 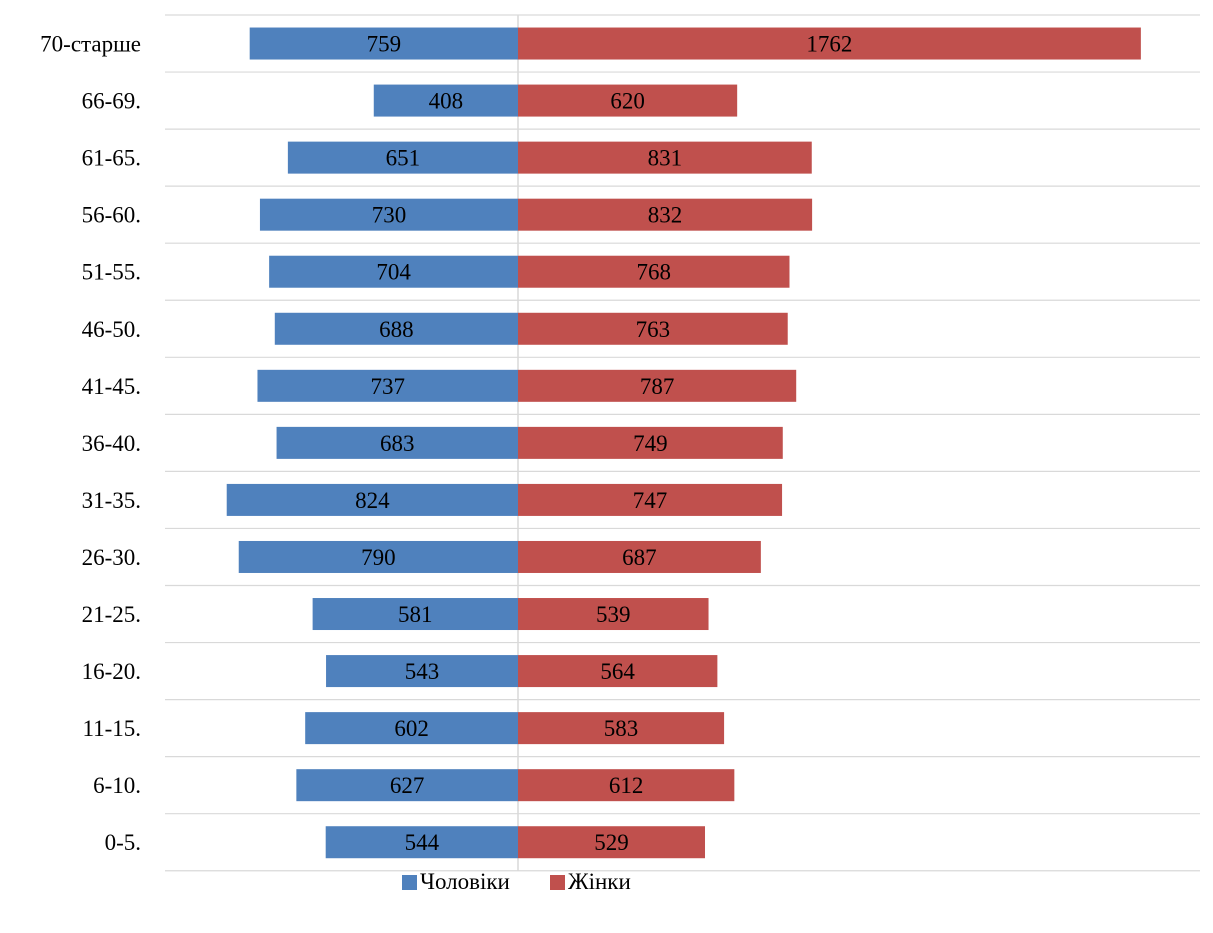 What do you see at coordinates (411, 728) in the screenshot?
I see `data-label-male: 602` at bounding box center [411, 728].